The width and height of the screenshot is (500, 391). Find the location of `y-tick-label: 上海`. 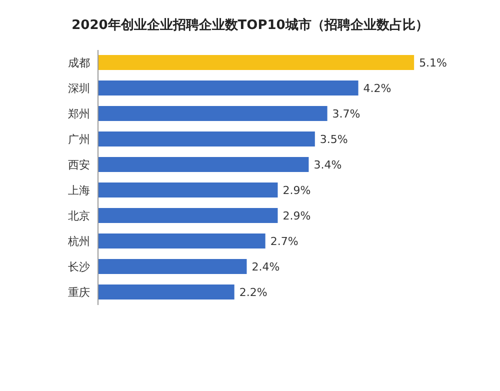

y-tick-label: 上海 is located at coordinates (79, 191).